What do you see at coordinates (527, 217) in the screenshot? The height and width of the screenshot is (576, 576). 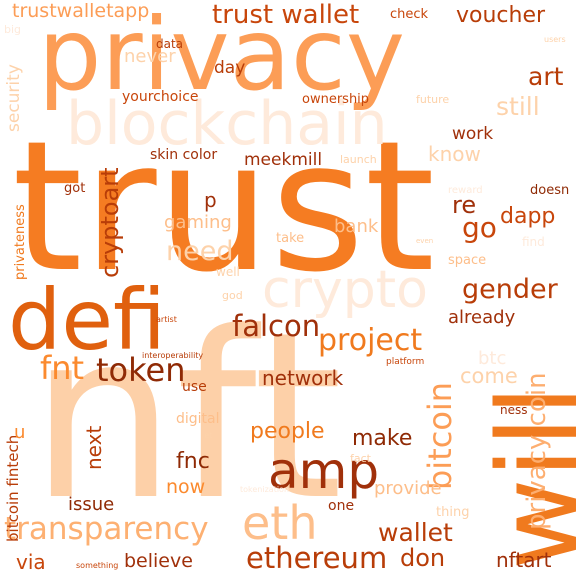 I see `word-dapp: dapp` at bounding box center [527, 217].